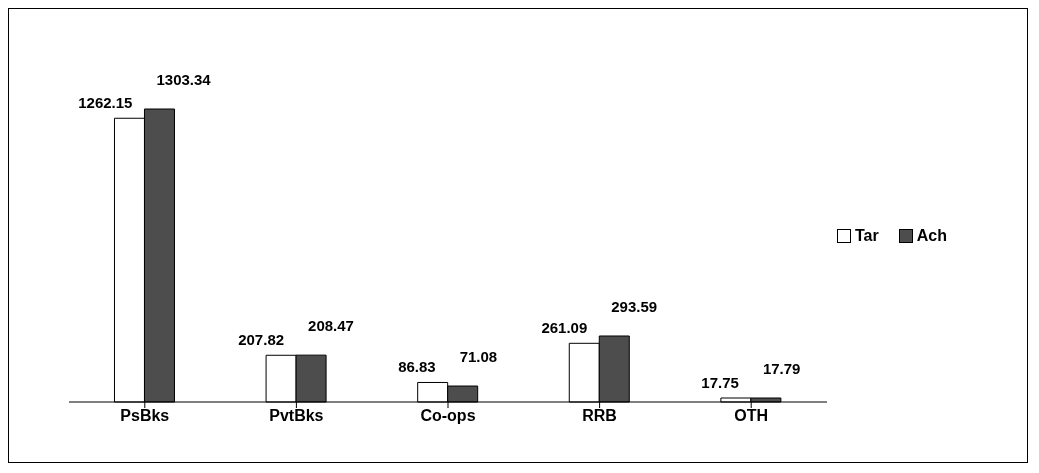 This screenshot has height=473, width=1039. I want to click on legend-label: Ach, so click(931, 235).